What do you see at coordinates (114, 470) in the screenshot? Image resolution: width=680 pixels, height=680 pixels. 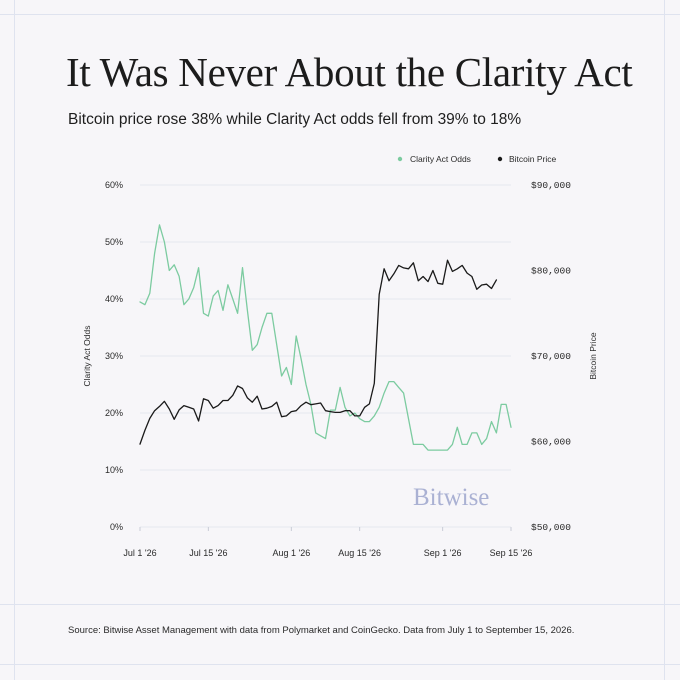 I see `y-left-tick-label: 10%` at bounding box center [114, 470].